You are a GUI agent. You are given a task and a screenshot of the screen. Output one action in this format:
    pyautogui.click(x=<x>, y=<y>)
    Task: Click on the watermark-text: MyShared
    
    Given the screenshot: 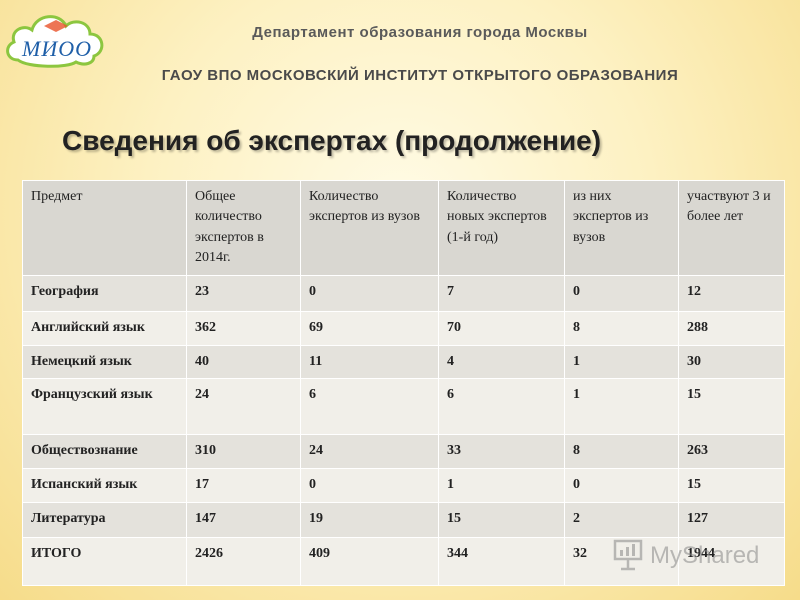 What is the action you would take?
    pyautogui.click(x=705, y=555)
    